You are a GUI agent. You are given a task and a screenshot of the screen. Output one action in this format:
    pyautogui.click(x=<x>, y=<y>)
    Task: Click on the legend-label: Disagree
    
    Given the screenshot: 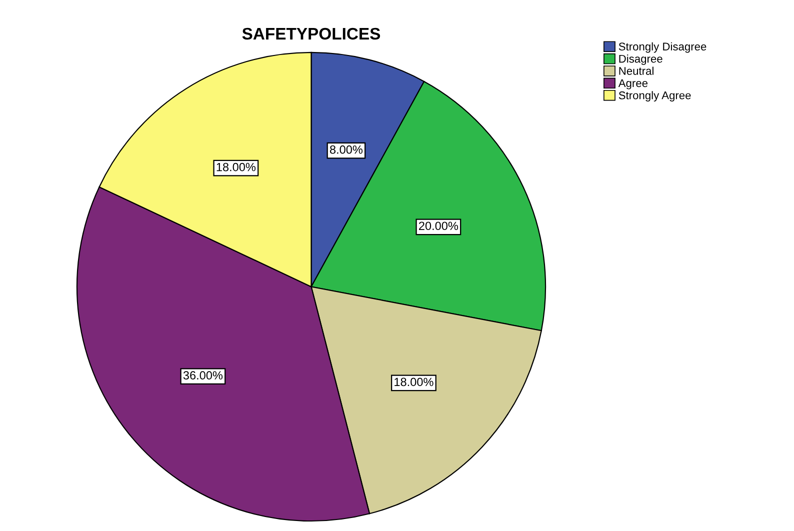 What is the action you would take?
    pyautogui.click(x=640, y=59)
    